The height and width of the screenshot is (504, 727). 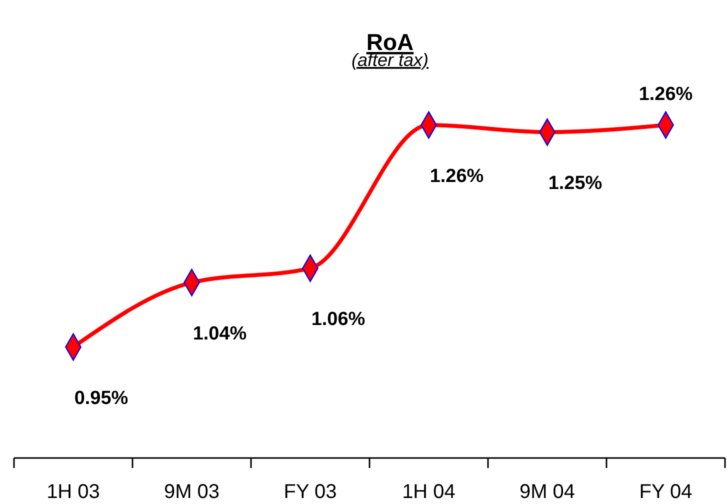 I want to click on data-label: 0.95%, so click(x=101, y=398).